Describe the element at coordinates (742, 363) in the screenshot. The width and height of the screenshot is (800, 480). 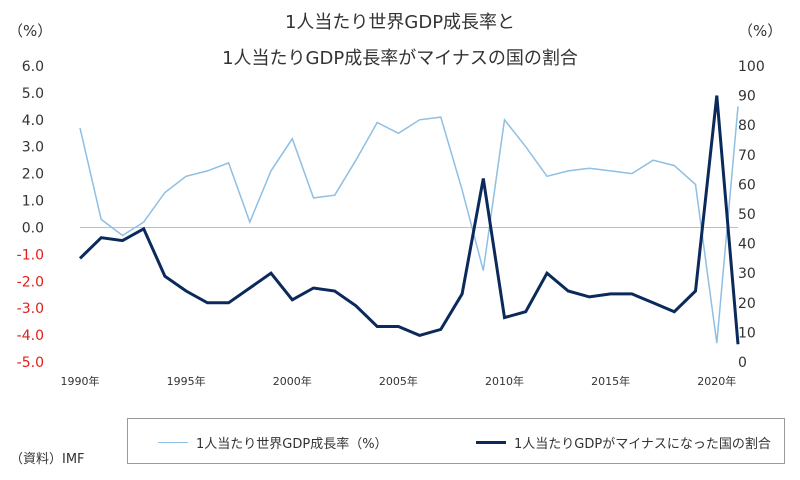
I see `right-axis-tick-label: 0` at that location.